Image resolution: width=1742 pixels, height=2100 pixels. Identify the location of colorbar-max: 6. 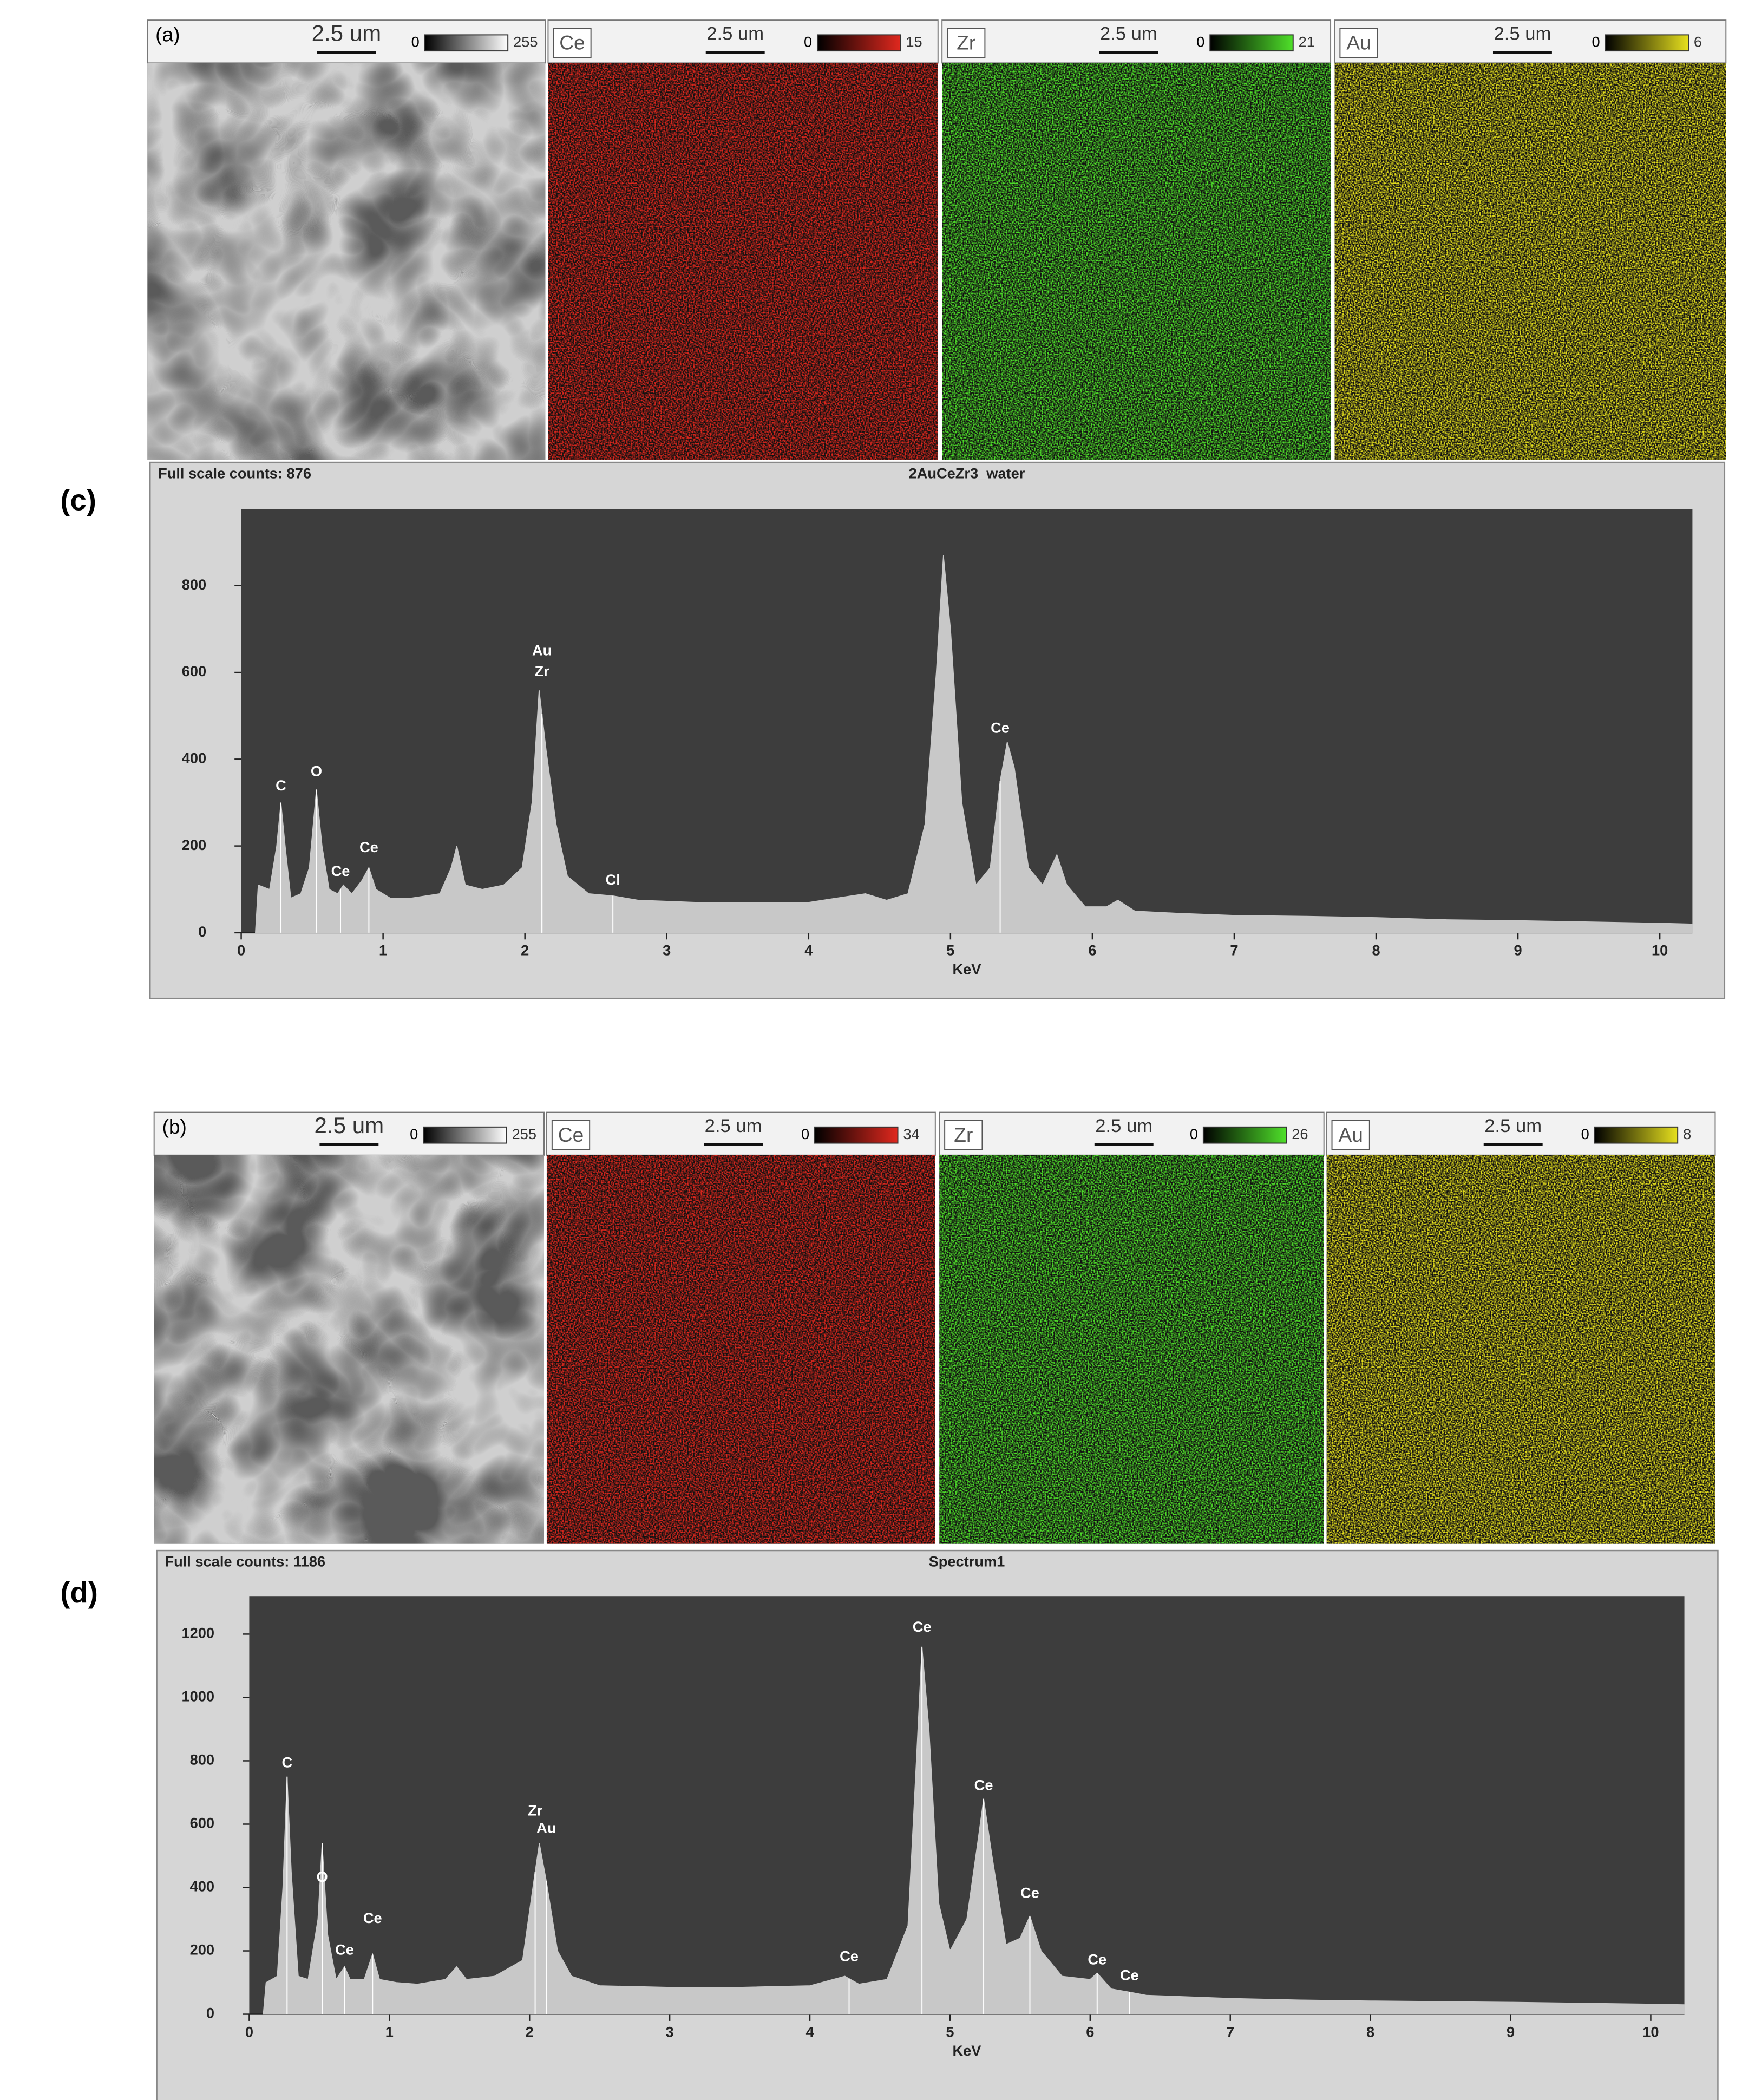
(1698, 41).